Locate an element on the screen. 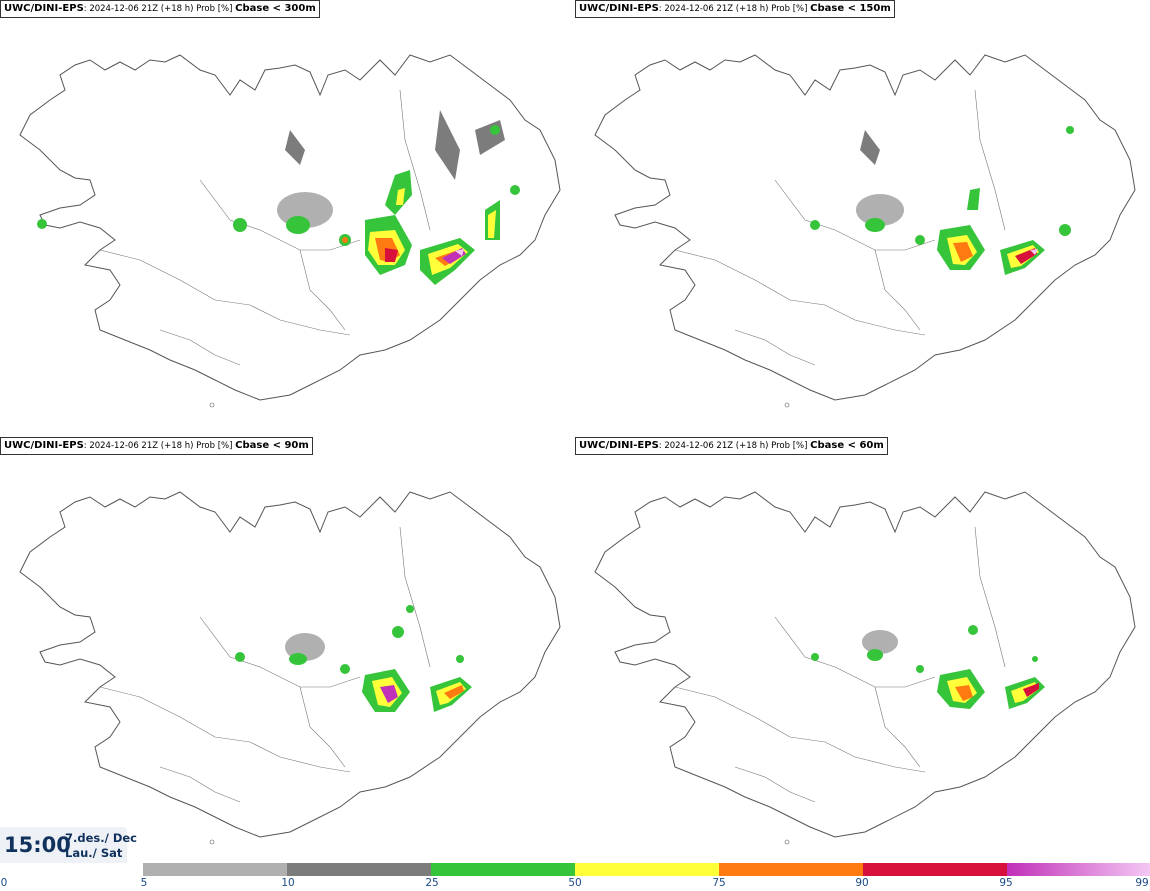 Image resolution: width=1150 pixels, height=891 pixels. legend-tick: 25 is located at coordinates (432, 883).